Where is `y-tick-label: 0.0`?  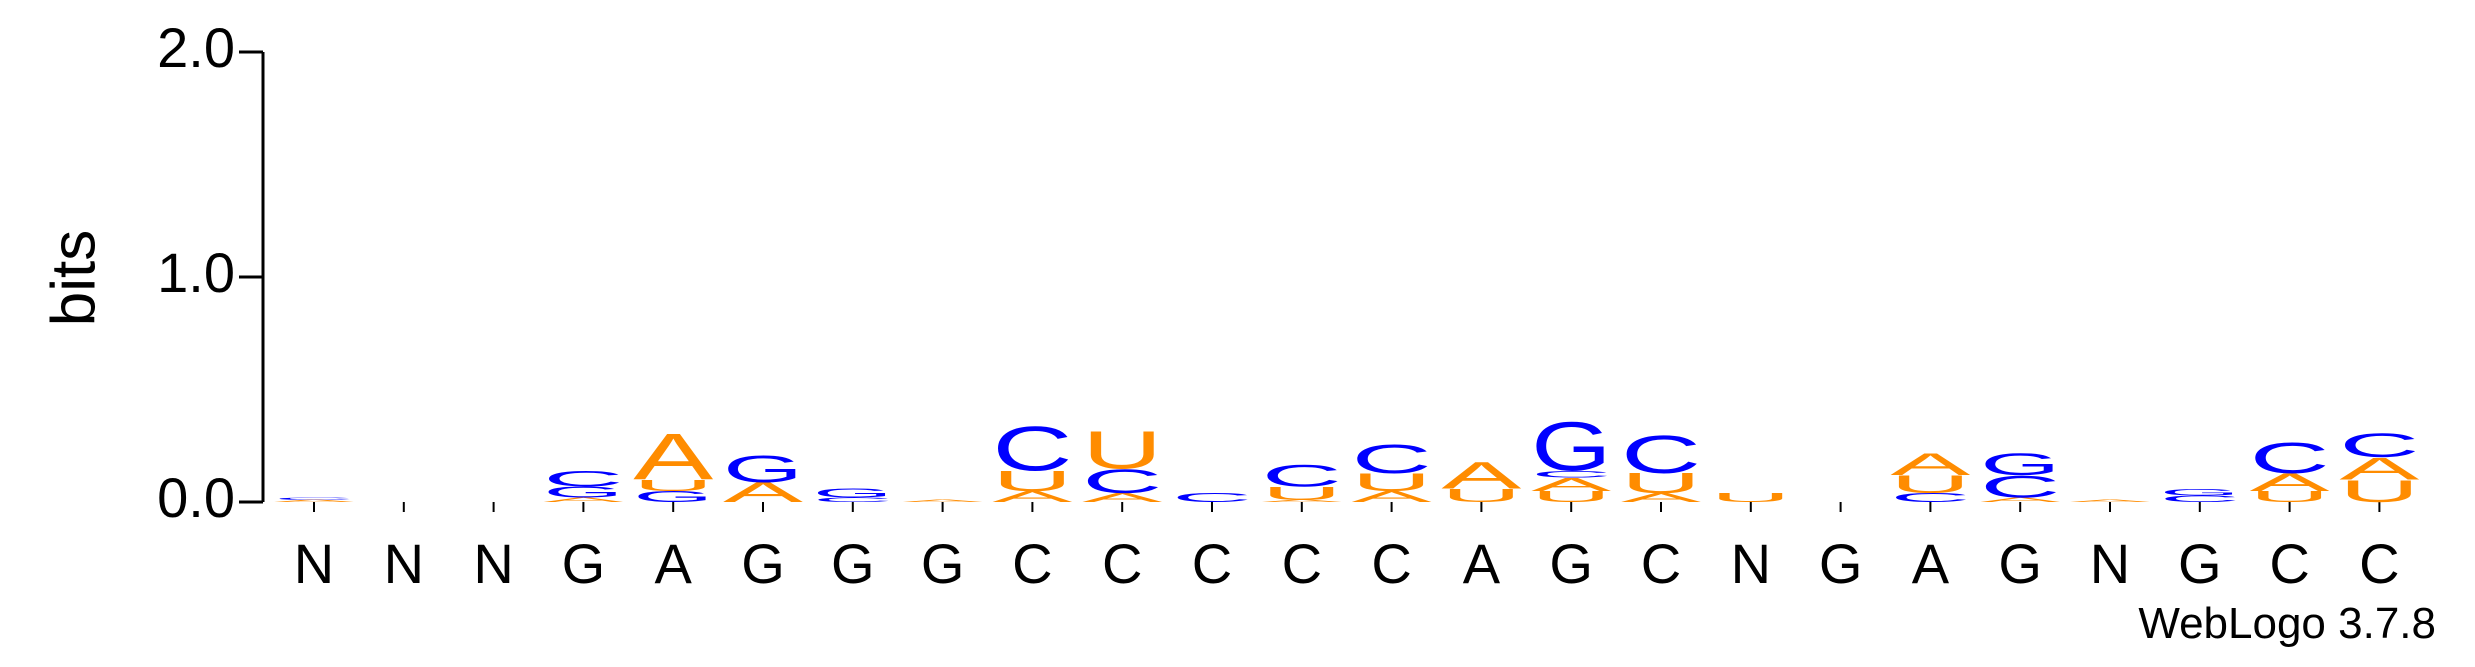 y-tick-label: 0.0 is located at coordinates (196, 497).